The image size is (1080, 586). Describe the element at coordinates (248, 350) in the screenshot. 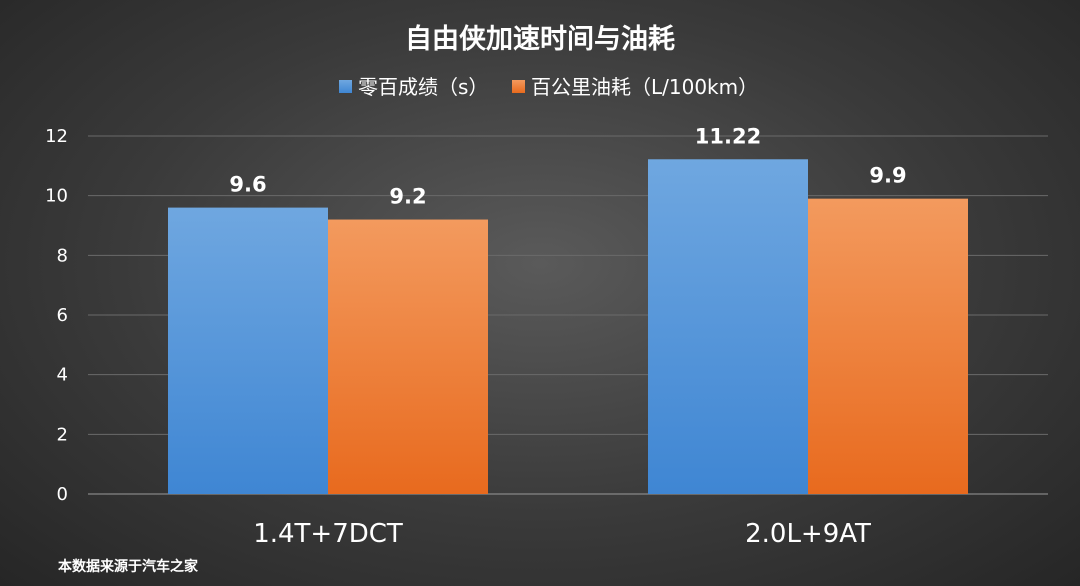

I see `bar-series0-cat0` at that location.